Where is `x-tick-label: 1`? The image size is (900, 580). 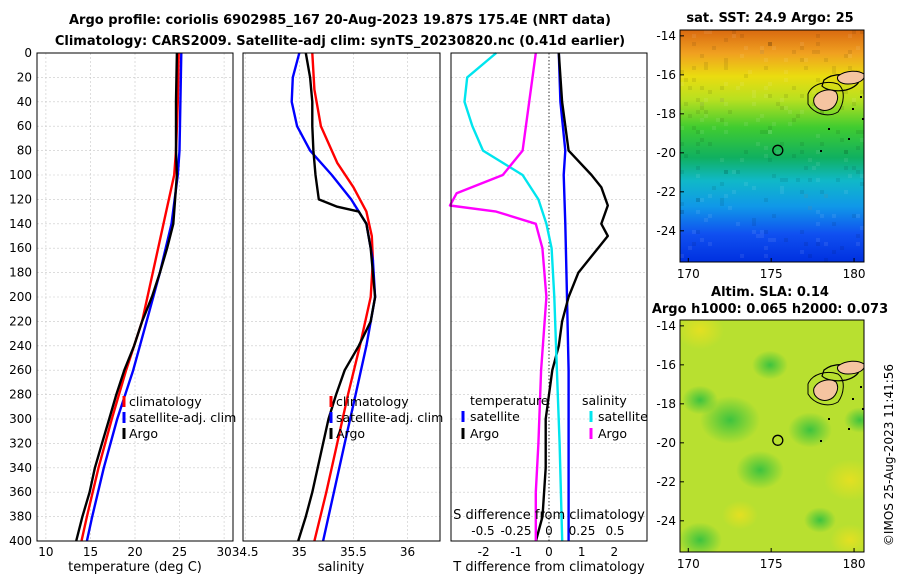
x-tick-label: 1 is located at coordinates (582, 552).